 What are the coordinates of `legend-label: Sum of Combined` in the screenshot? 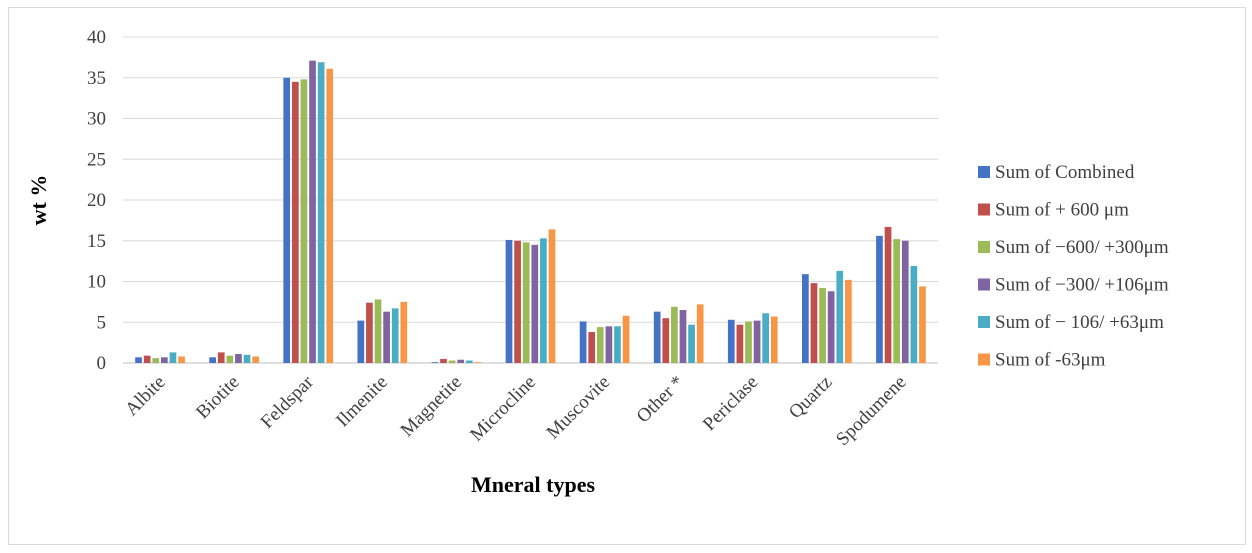 It's located at (1065, 172).